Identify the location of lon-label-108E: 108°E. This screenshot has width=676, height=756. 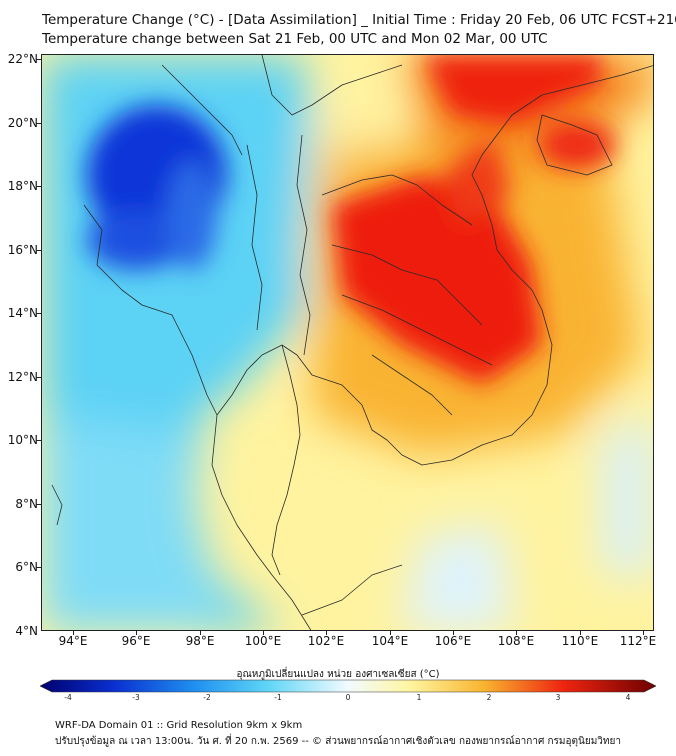
(516, 641).